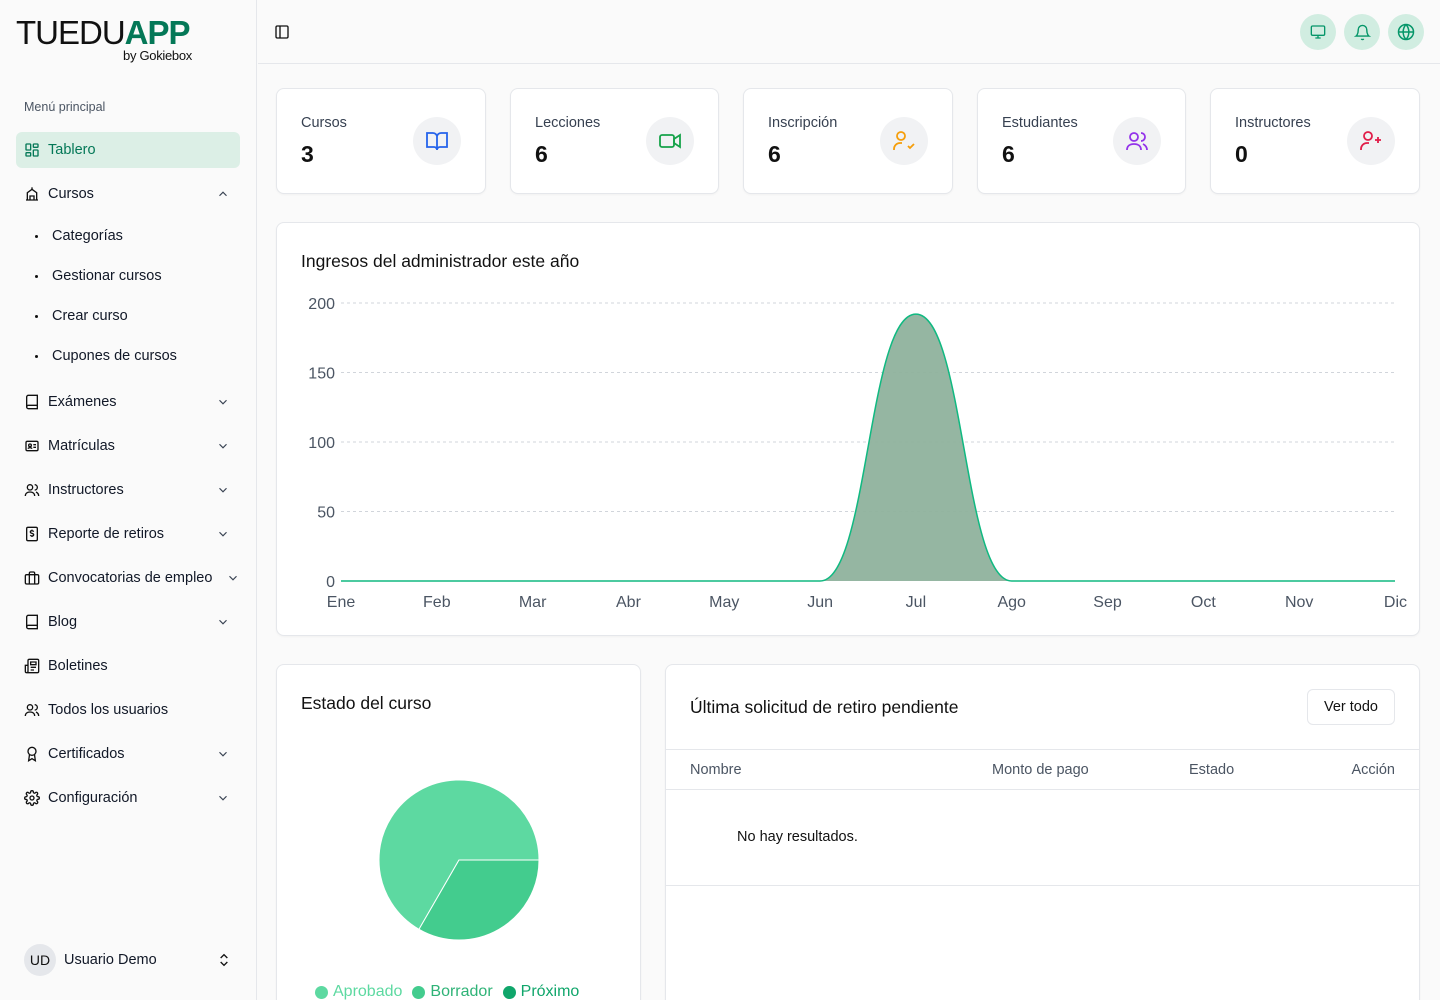  Describe the element at coordinates (848, 141) in the screenshot. I see `stat-card-inscripcion: Inscripción 6` at that location.